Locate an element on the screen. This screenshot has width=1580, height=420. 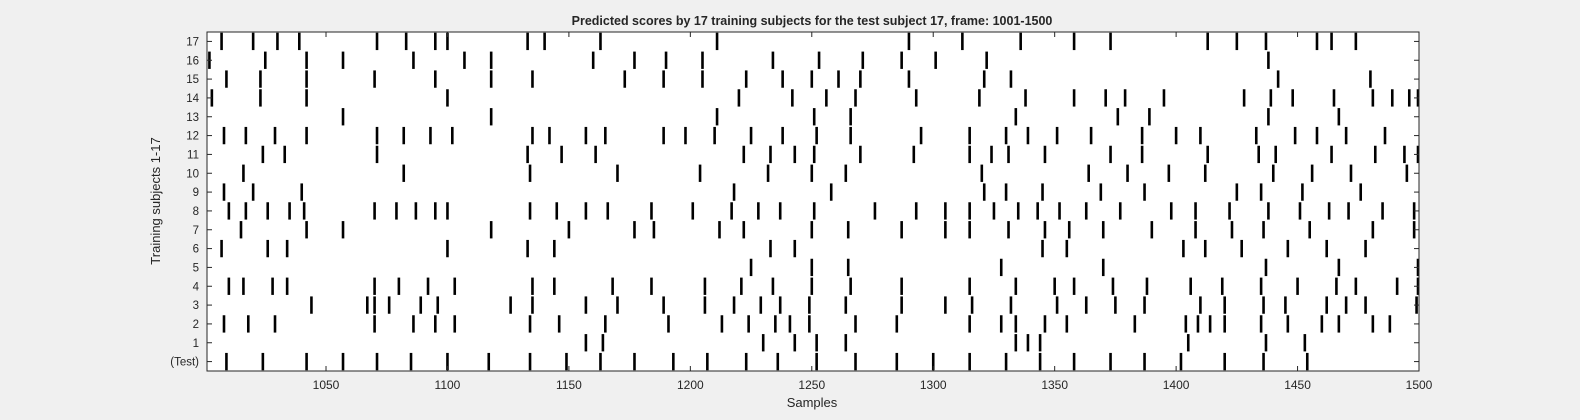
y-tick-label: (Test) is located at coordinates (184, 363).